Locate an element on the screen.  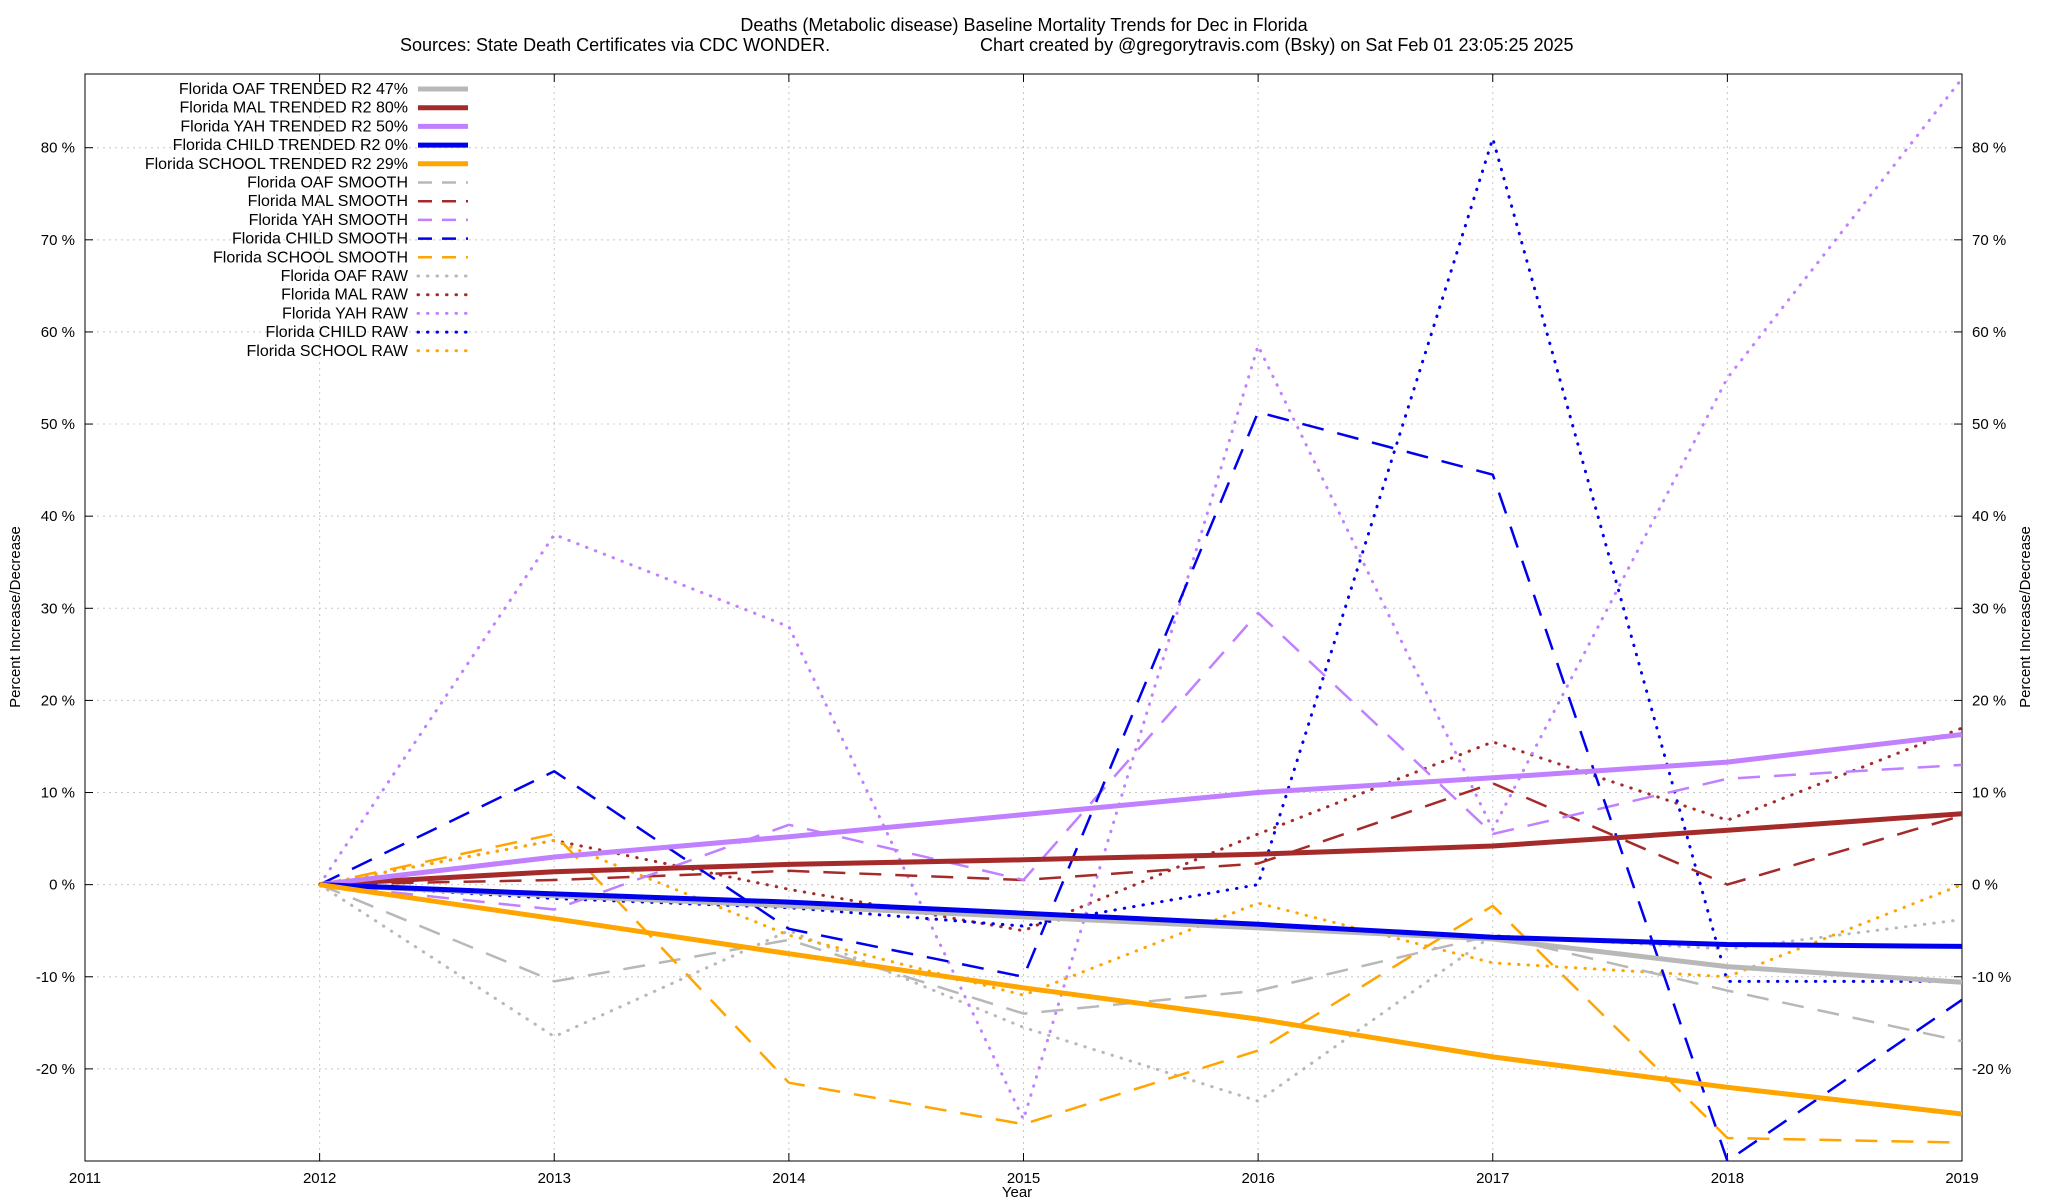
x-tick-label: 2011 is located at coordinates (85, 1178).